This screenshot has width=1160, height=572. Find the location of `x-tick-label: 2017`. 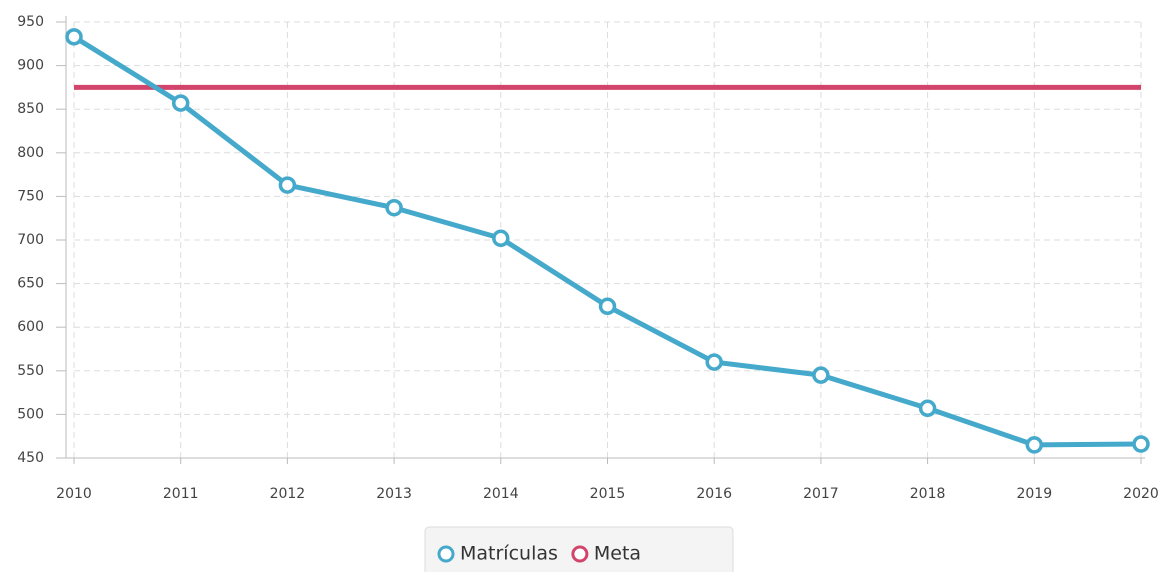

x-tick-label: 2017 is located at coordinates (821, 494).